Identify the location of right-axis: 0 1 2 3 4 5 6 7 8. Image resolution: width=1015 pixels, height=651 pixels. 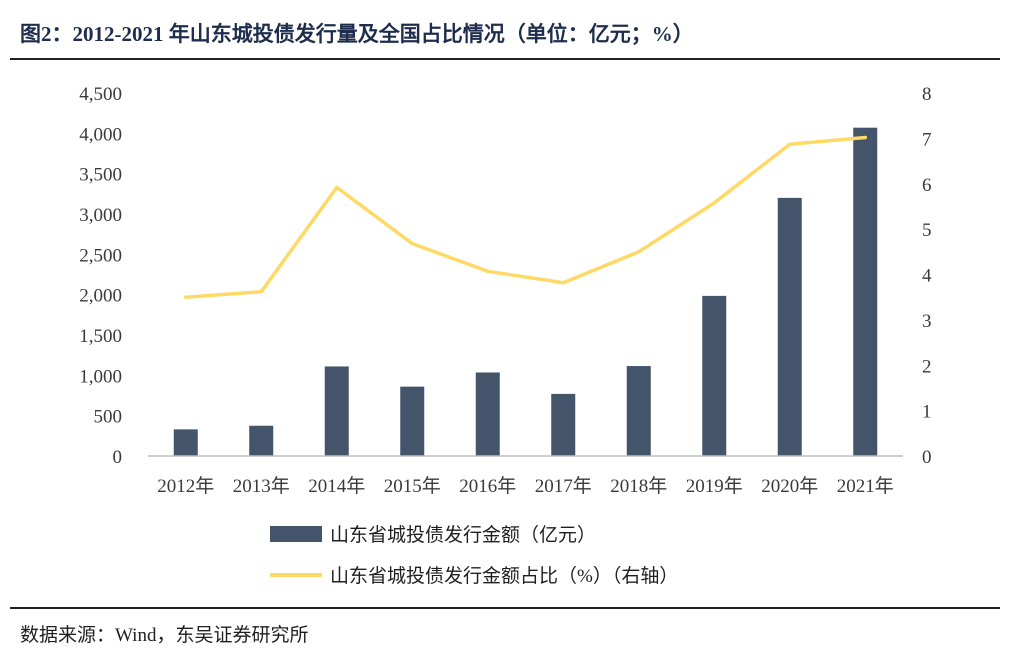
(927, 276).